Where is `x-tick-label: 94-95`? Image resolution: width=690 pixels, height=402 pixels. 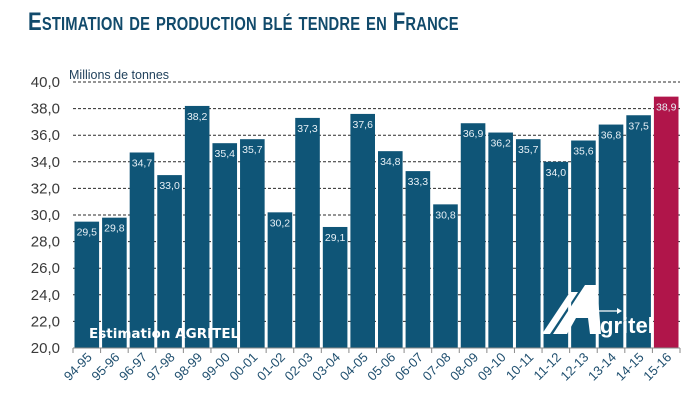
x-tick-label: 94-95 is located at coordinates (78, 367).